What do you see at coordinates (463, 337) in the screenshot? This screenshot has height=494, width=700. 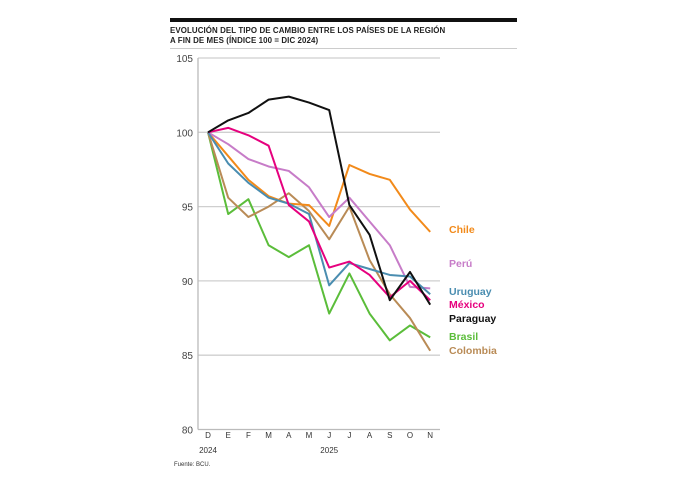 I see `series-label: Brasil` at bounding box center [463, 337].